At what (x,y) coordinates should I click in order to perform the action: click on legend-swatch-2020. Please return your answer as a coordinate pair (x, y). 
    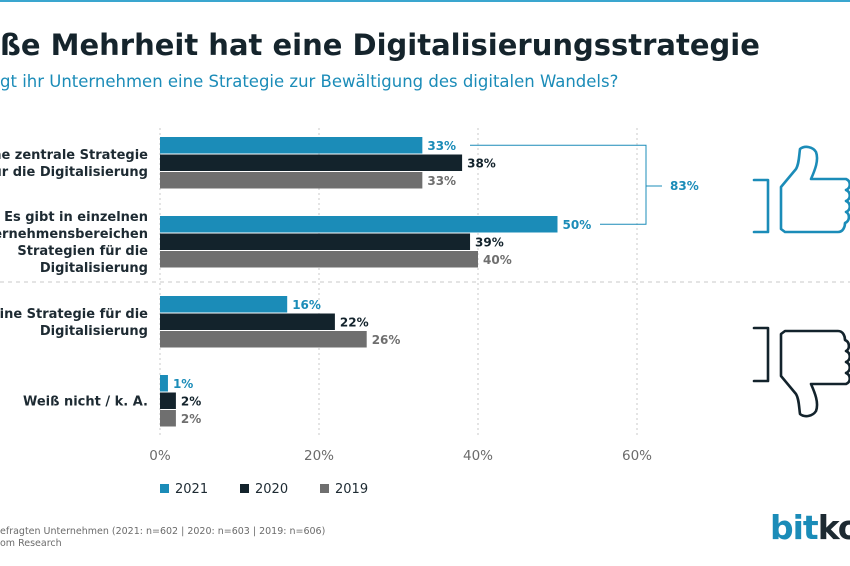
    Looking at the image, I should click on (244, 488).